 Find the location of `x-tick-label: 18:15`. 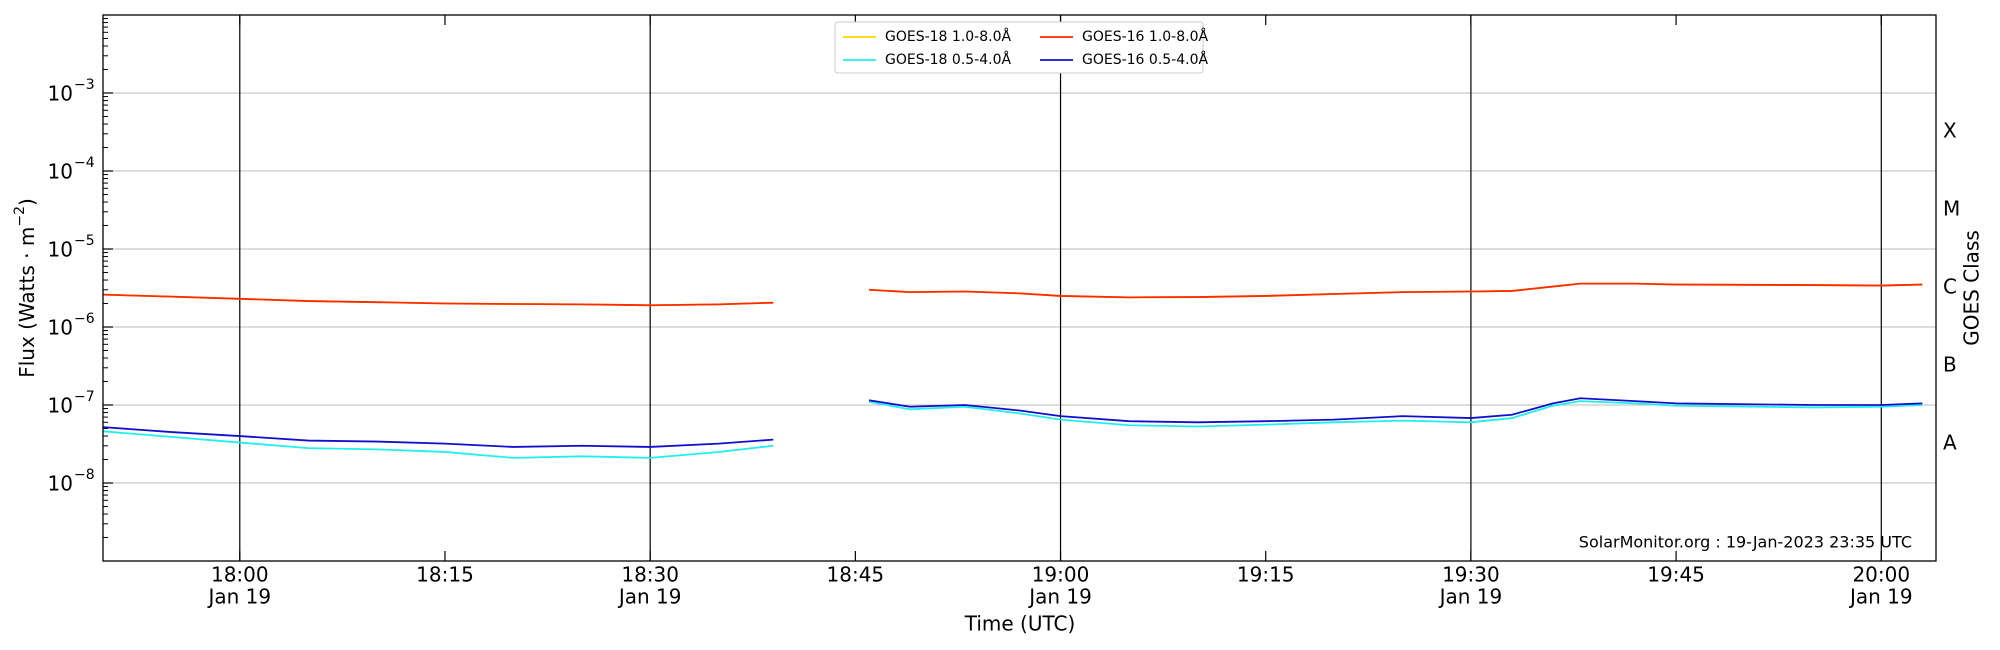

x-tick-label: 18:15 is located at coordinates (445, 575).